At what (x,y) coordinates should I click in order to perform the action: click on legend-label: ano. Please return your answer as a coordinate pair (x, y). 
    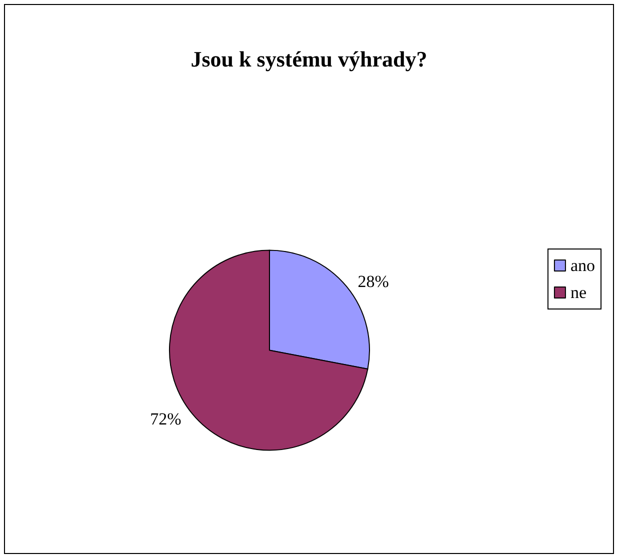
    Looking at the image, I should click on (582, 265).